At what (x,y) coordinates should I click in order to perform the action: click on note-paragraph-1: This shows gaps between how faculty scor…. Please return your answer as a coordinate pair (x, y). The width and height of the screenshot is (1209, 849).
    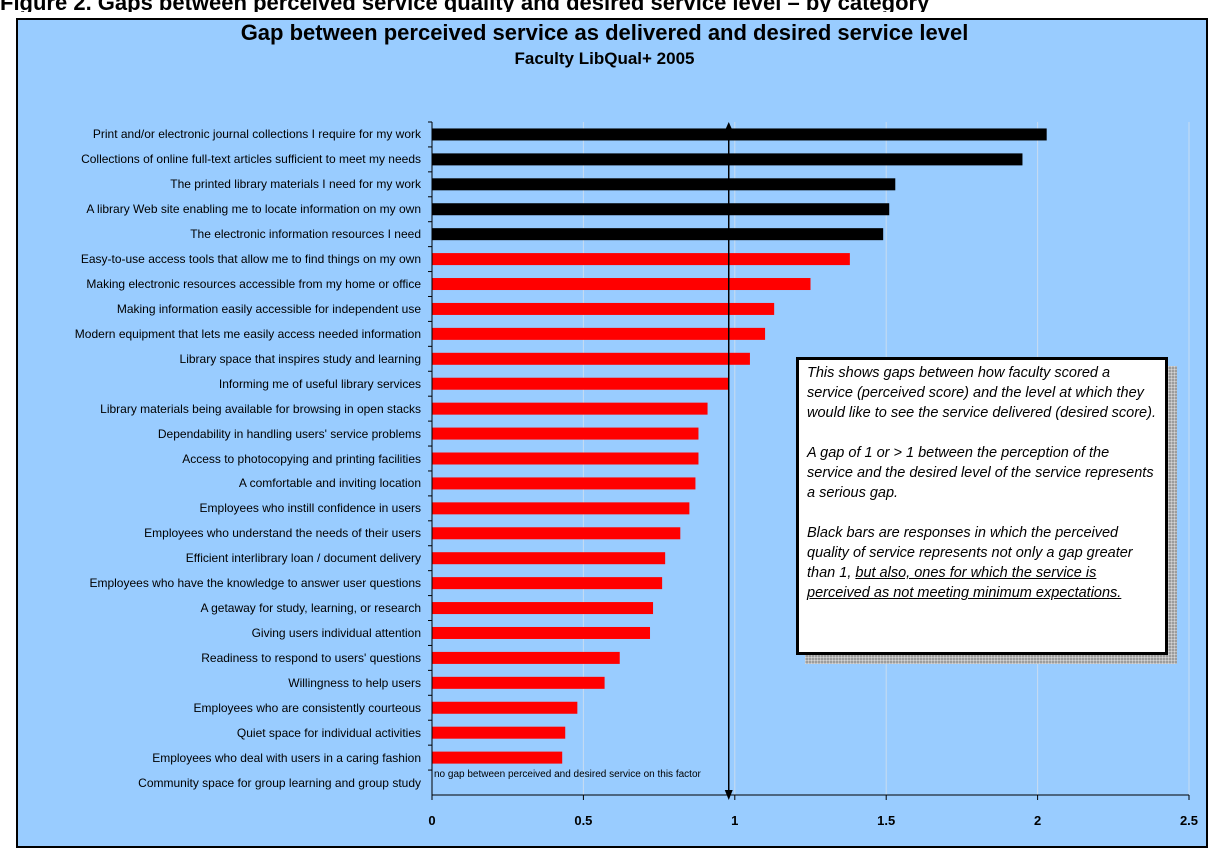
    Looking at the image, I should click on (981, 393).